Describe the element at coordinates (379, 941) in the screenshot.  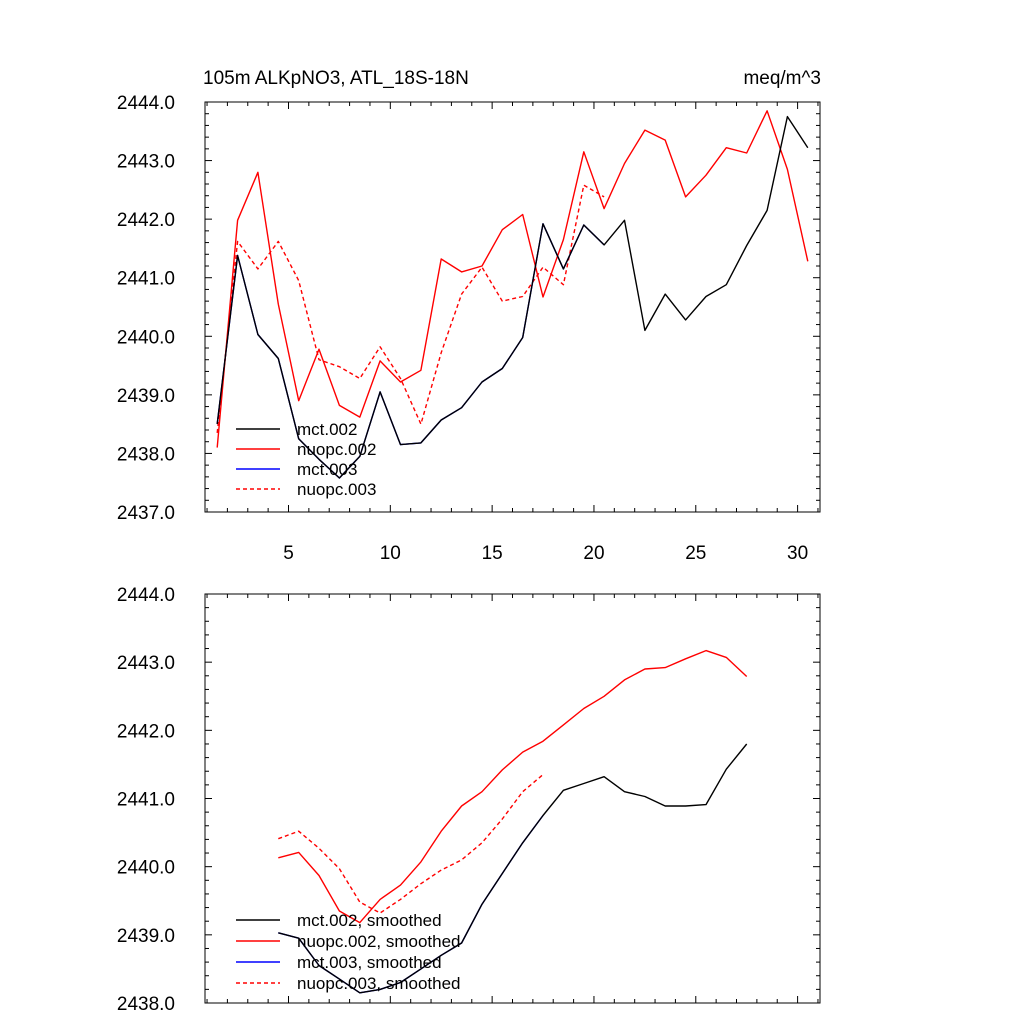
I see `legend-label: nuopc.002, smoothed` at that location.